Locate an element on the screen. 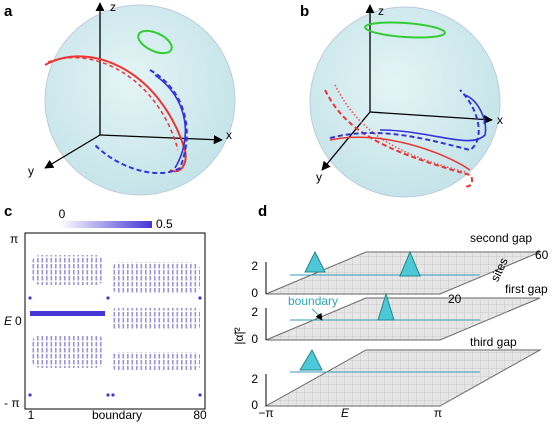 The width and height of the screenshot is (553, 426). boundary-label: boundary is located at coordinates (313, 301).